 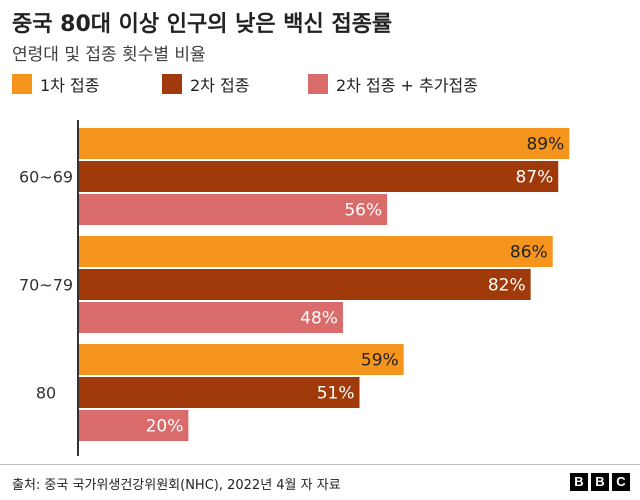 What do you see at coordinates (46, 285) in the screenshot?
I see `category-label-70~79: 70~79` at bounding box center [46, 285].